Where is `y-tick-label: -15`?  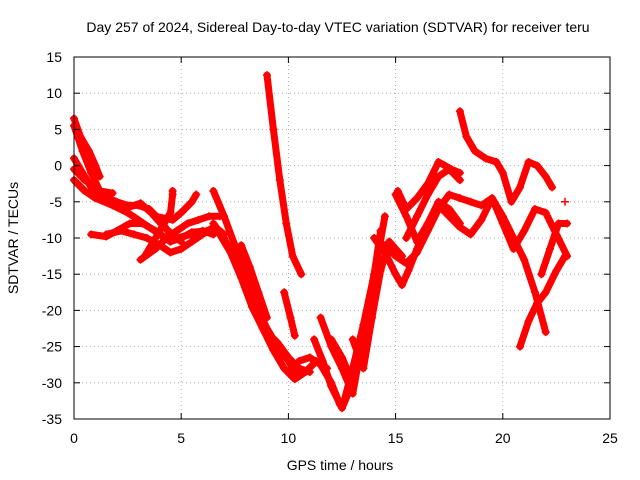
y-tick-label: -15 is located at coordinates (52, 274).